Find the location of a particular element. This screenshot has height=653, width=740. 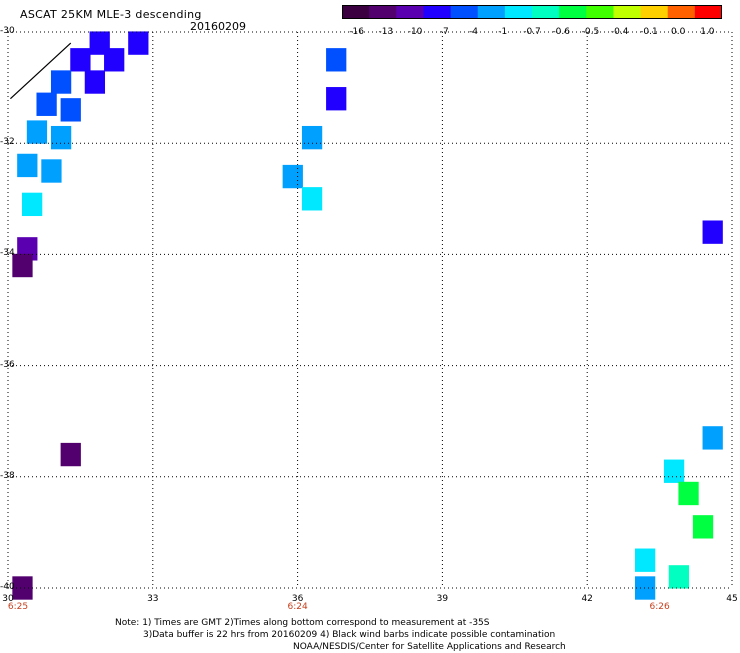

colorbar-label: -0.4 is located at coordinates (619, 32).